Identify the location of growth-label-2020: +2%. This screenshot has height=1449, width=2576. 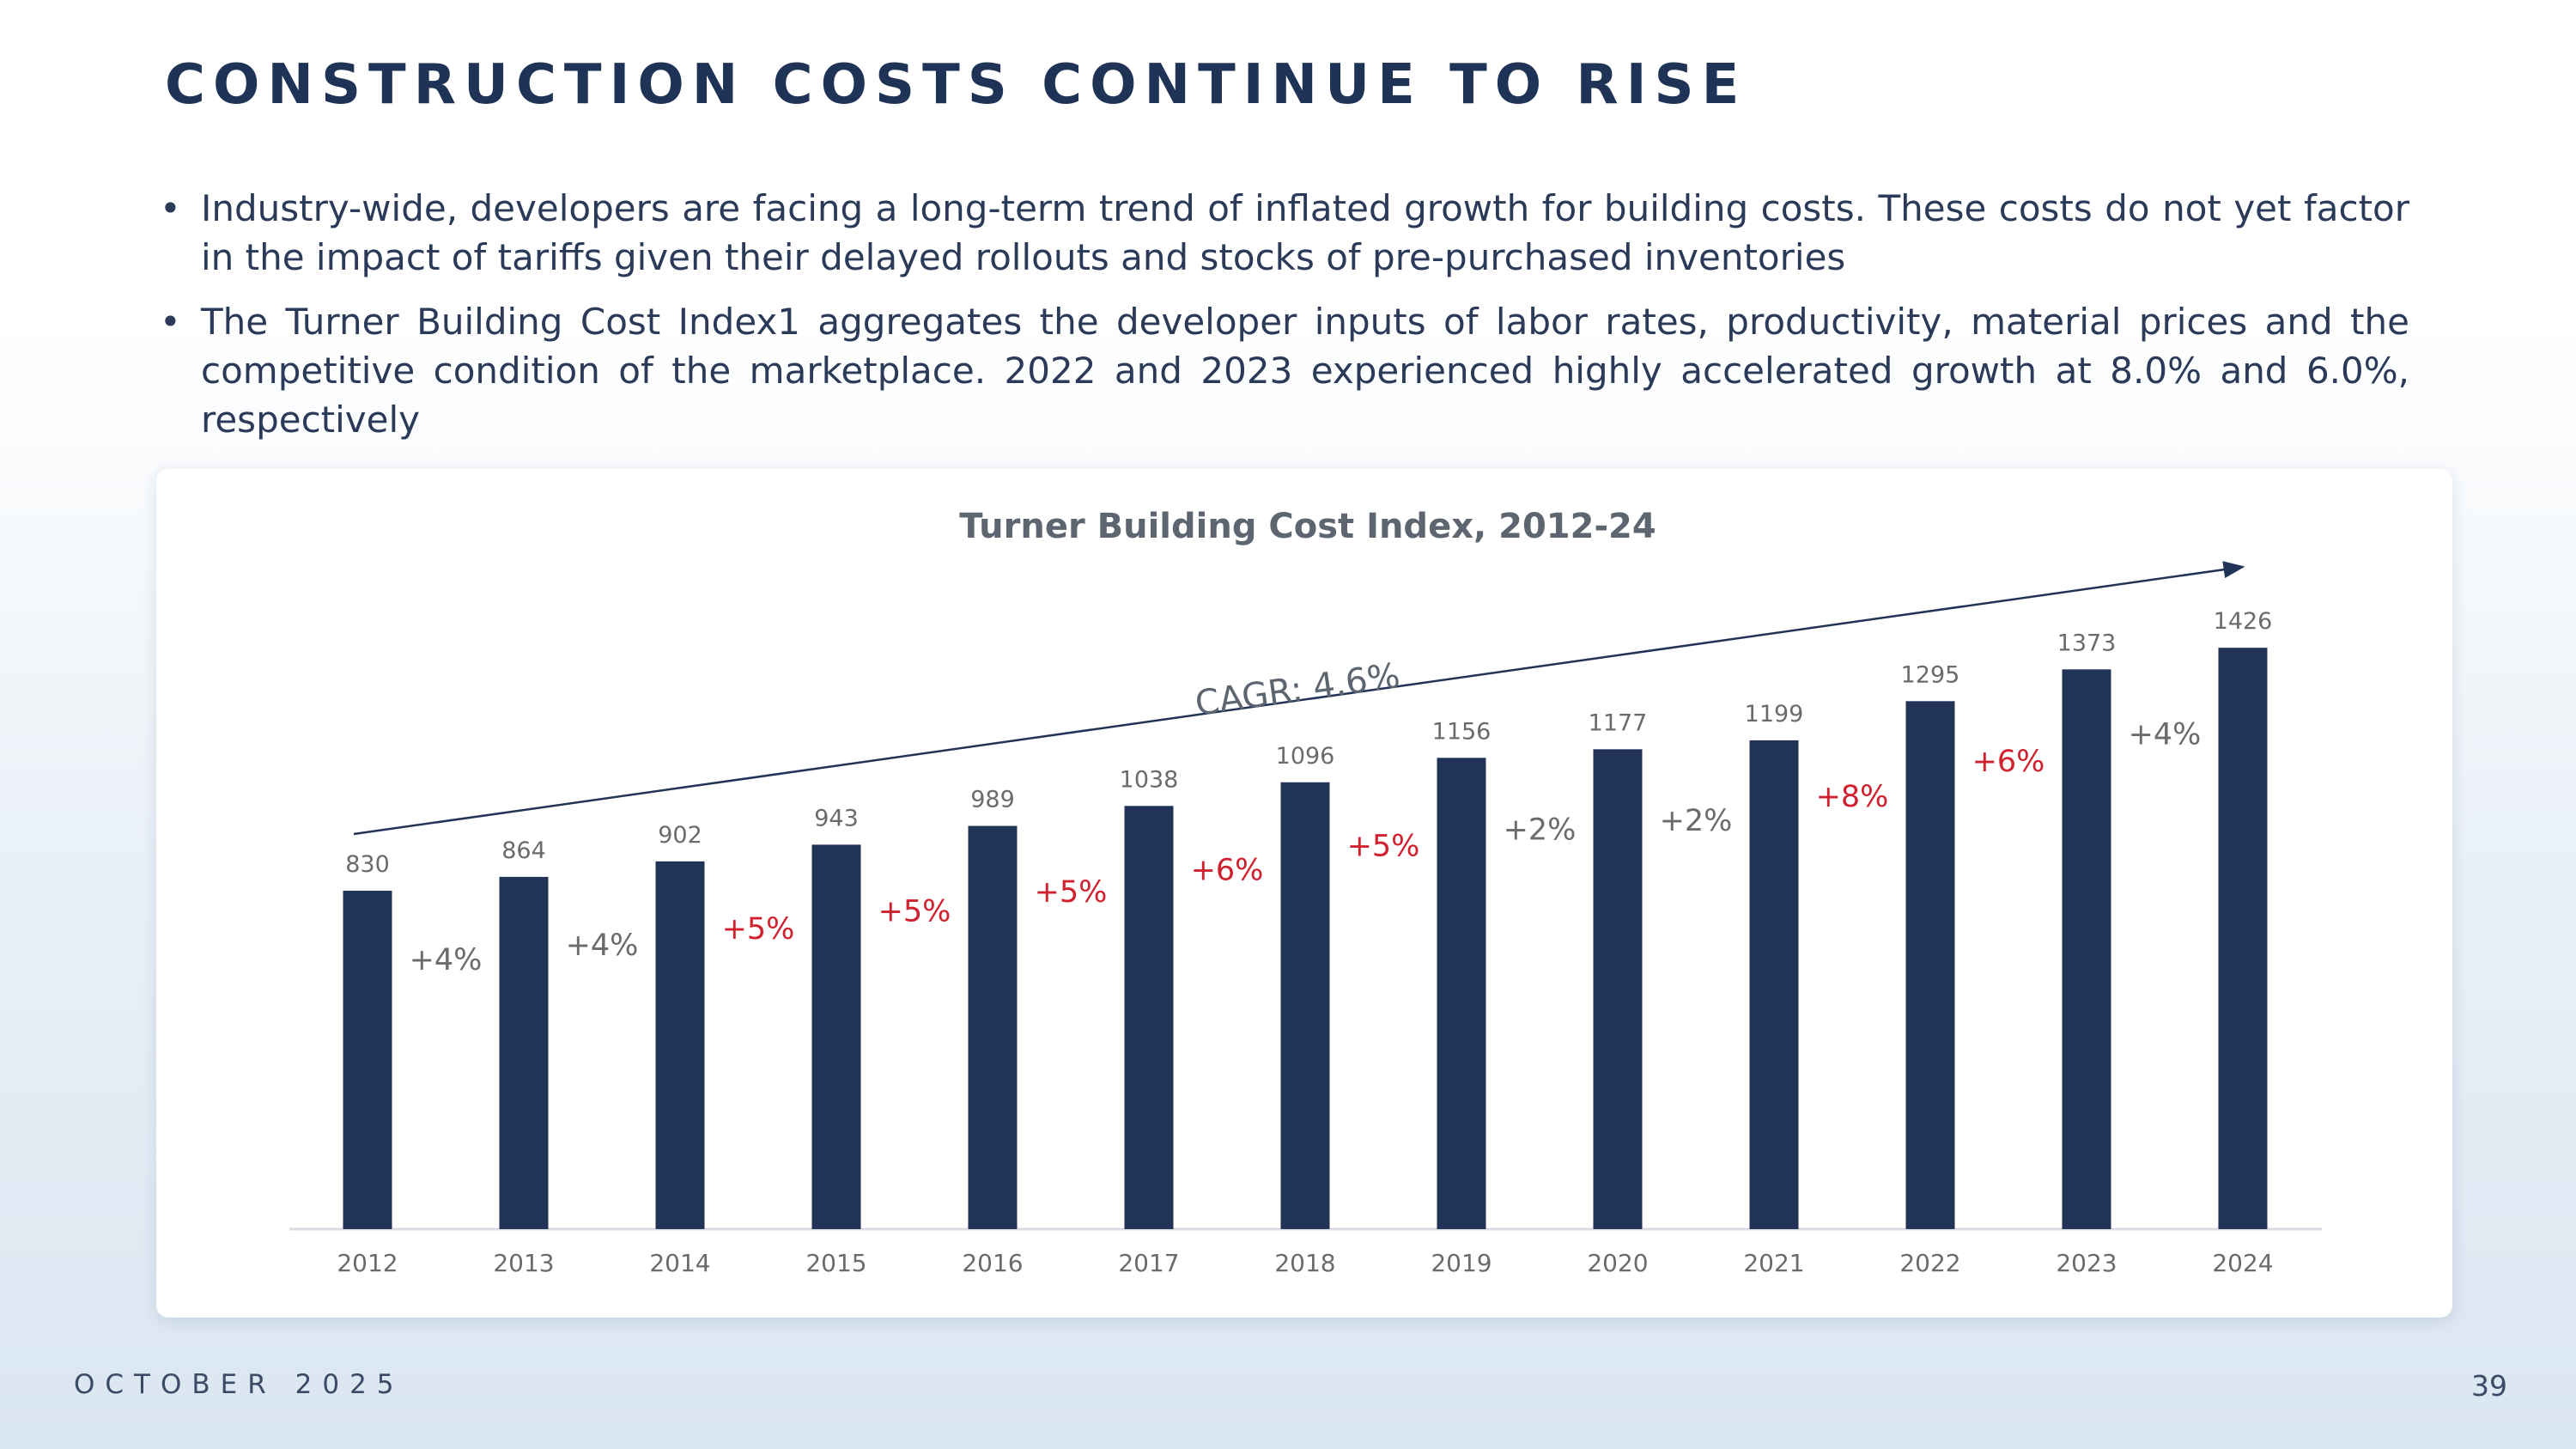
(1540, 830).